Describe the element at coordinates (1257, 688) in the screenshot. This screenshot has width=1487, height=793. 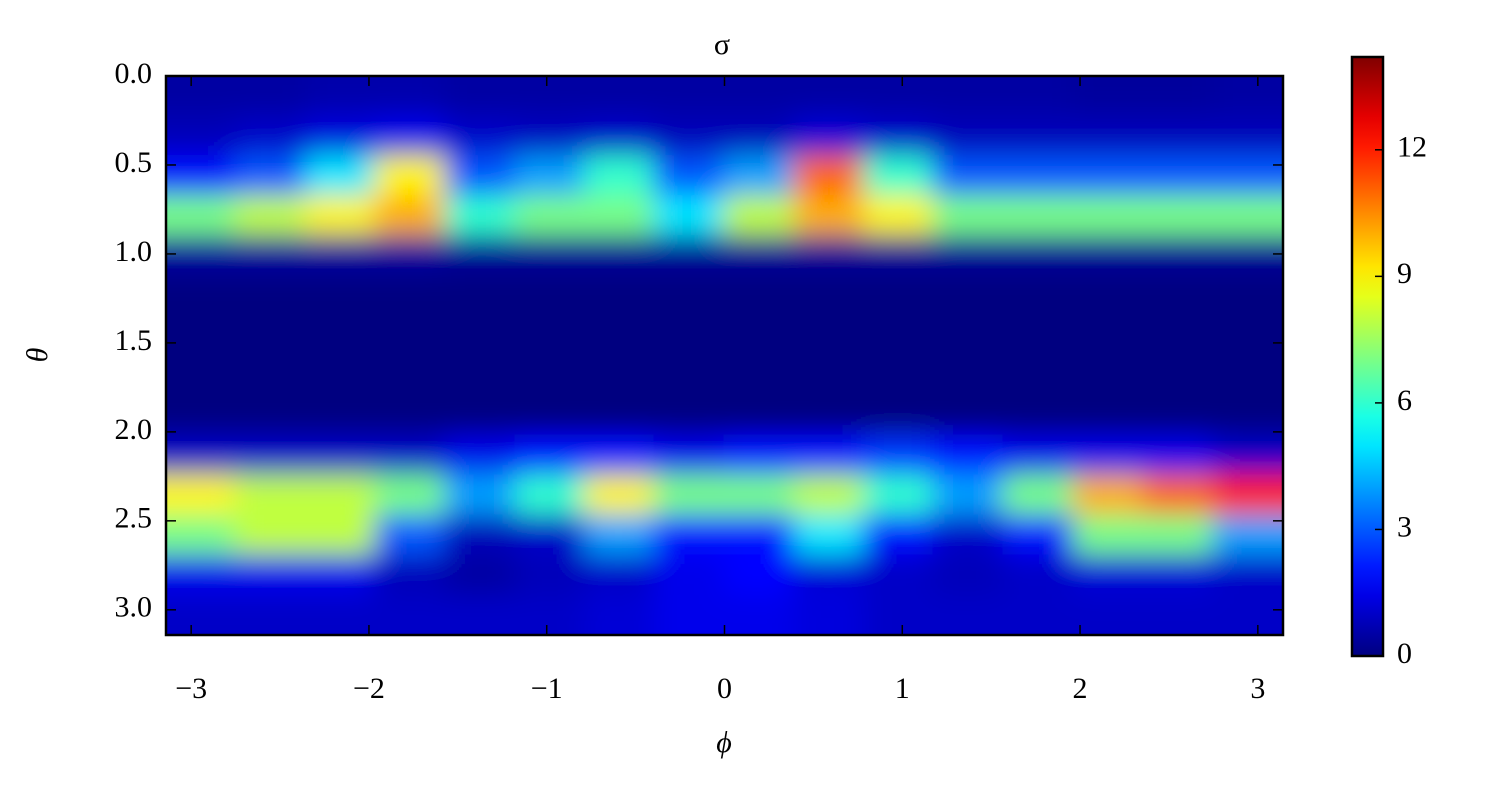
I see `x-tick-label: 3` at that location.